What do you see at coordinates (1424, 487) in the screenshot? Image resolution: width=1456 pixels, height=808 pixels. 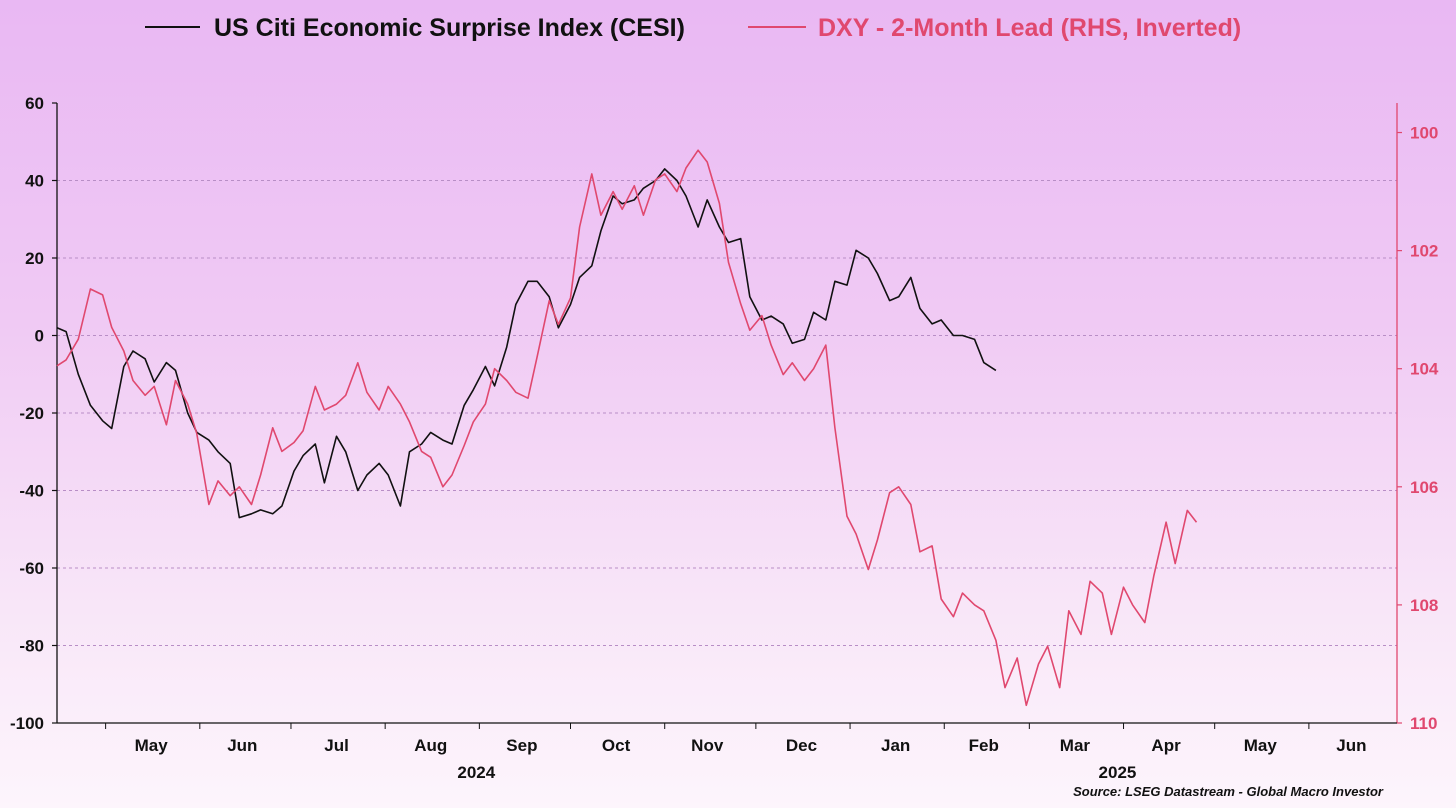 I see `right-tick-label: 106` at bounding box center [1424, 487].